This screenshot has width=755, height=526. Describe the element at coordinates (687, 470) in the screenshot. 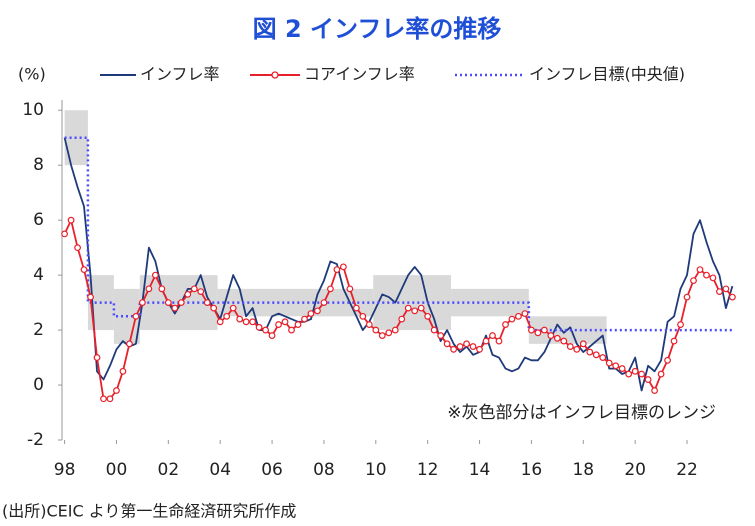

I see `x-tick-label: 22` at that location.